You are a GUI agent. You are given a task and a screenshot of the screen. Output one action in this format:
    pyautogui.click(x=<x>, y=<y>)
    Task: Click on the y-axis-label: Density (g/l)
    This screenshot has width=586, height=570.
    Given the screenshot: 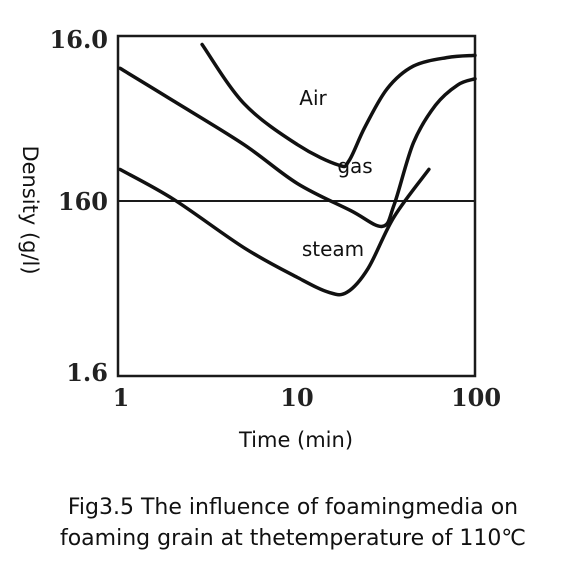 What is the action you would take?
    pyautogui.click(x=30, y=209)
    